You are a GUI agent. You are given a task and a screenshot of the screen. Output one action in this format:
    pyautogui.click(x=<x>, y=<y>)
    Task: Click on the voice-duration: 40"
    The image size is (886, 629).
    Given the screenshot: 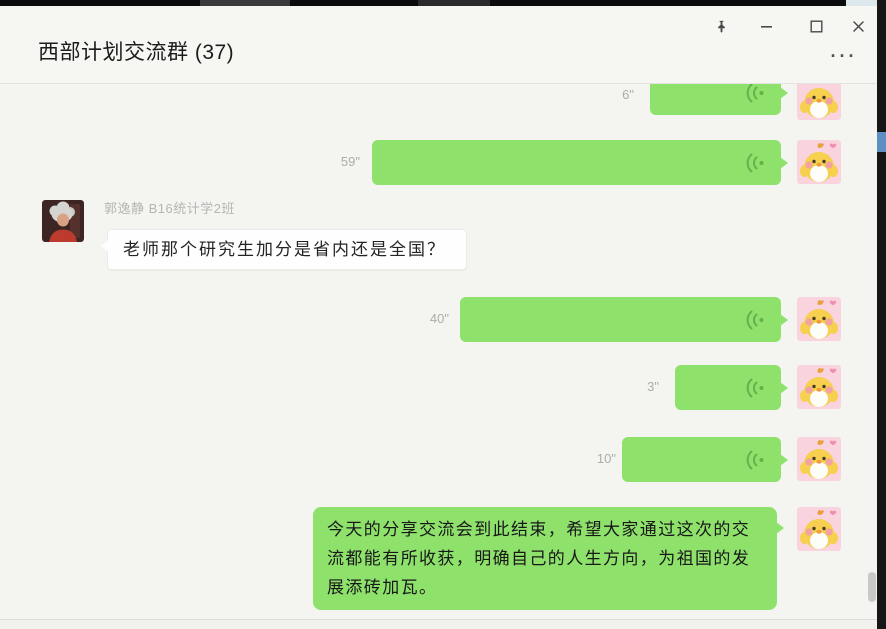 What is the action you would take?
    pyautogui.click(x=439, y=318)
    